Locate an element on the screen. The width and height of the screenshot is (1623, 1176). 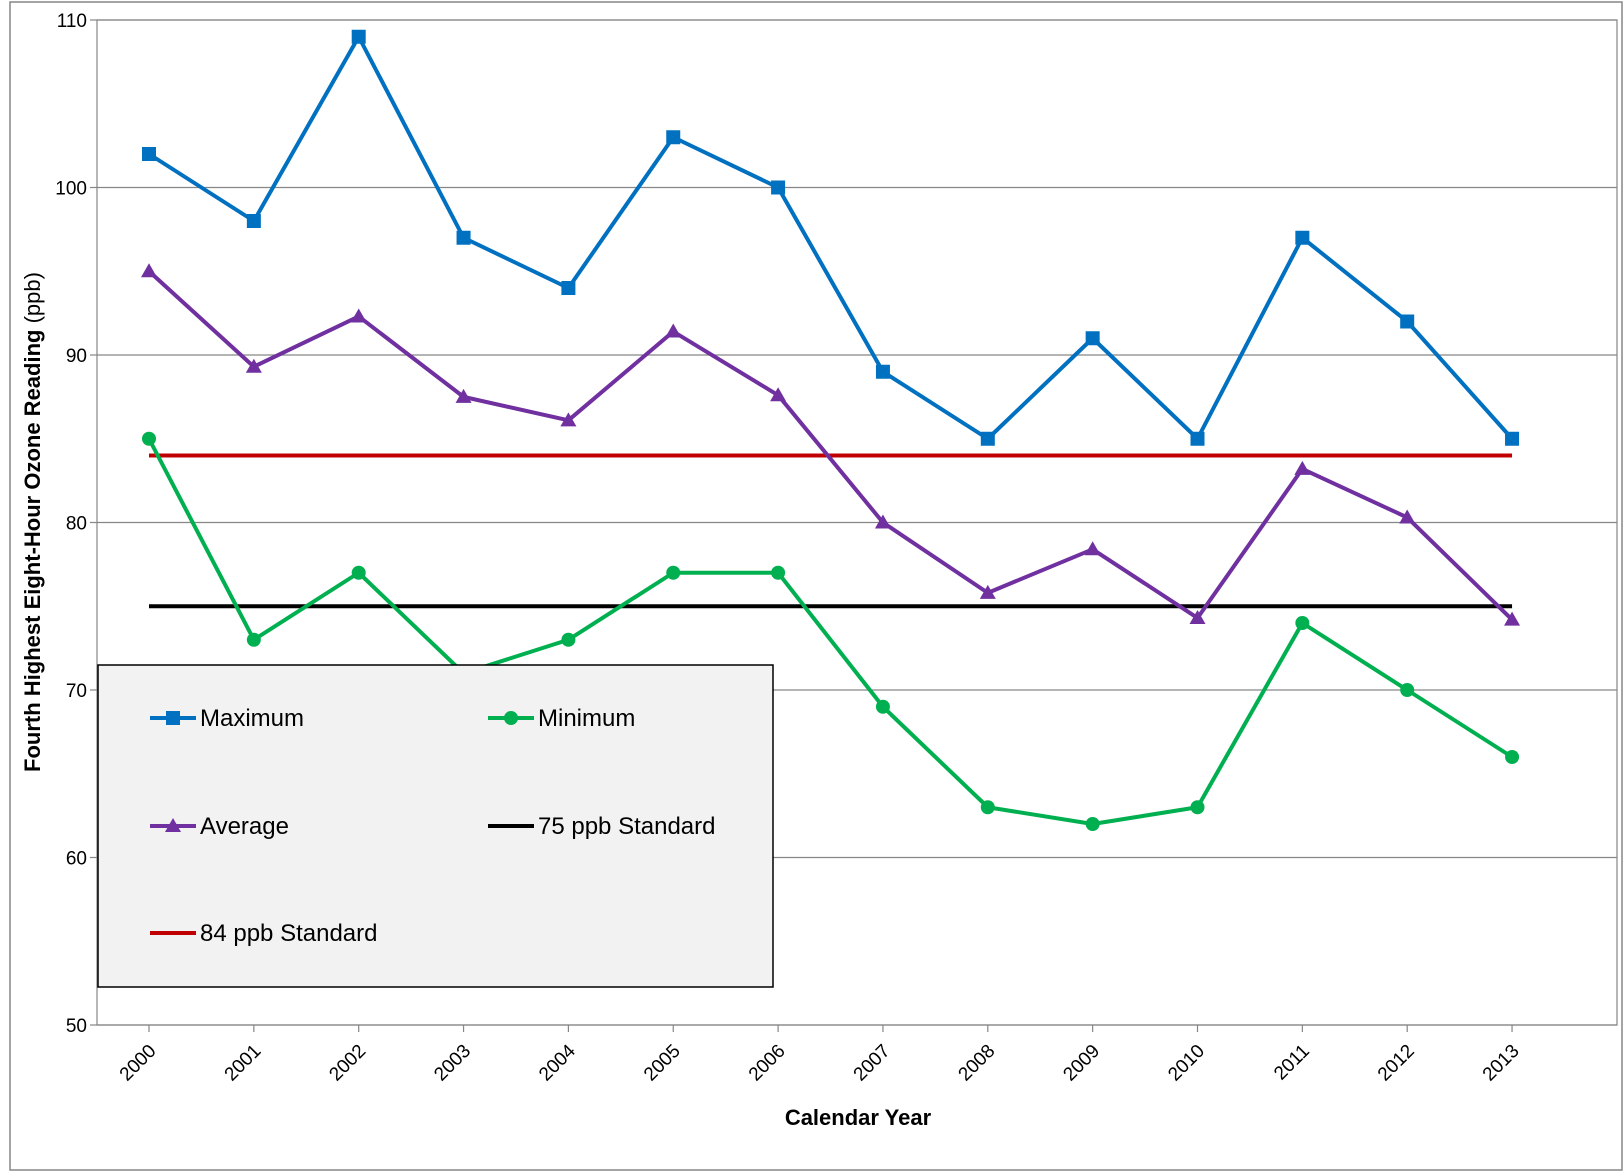
legend-item-75-ppb-standard: 75 ppb Standard is located at coordinates (601, 826).